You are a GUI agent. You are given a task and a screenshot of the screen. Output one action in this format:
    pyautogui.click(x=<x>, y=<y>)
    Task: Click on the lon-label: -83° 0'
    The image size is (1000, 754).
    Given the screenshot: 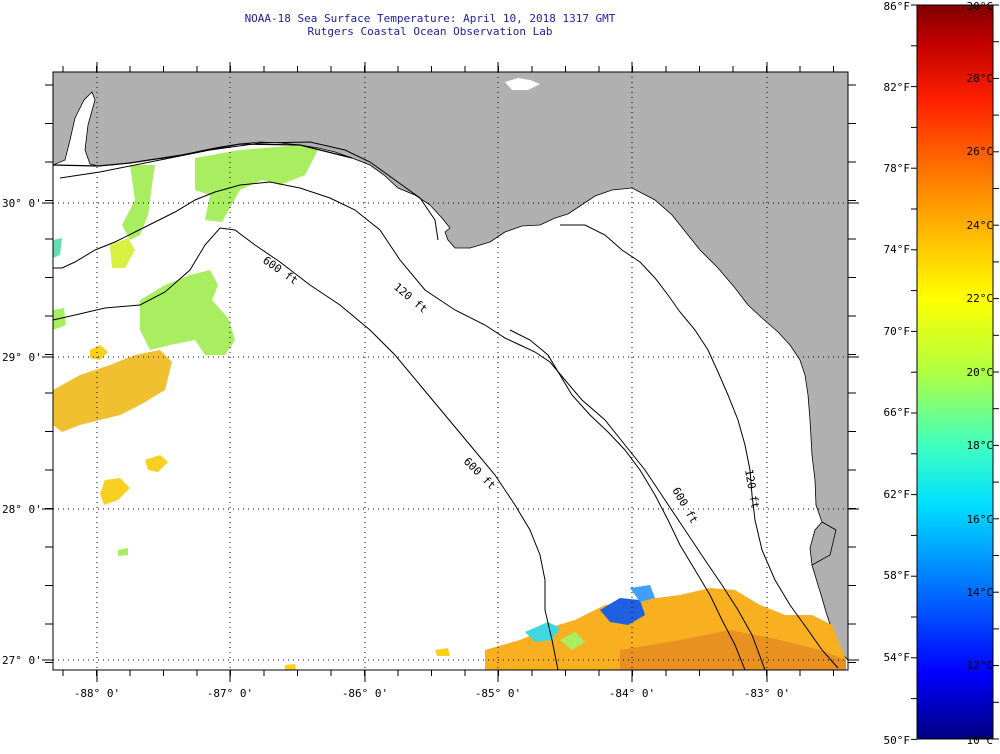 What is the action you would take?
    pyautogui.click(x=767, y=693)
    